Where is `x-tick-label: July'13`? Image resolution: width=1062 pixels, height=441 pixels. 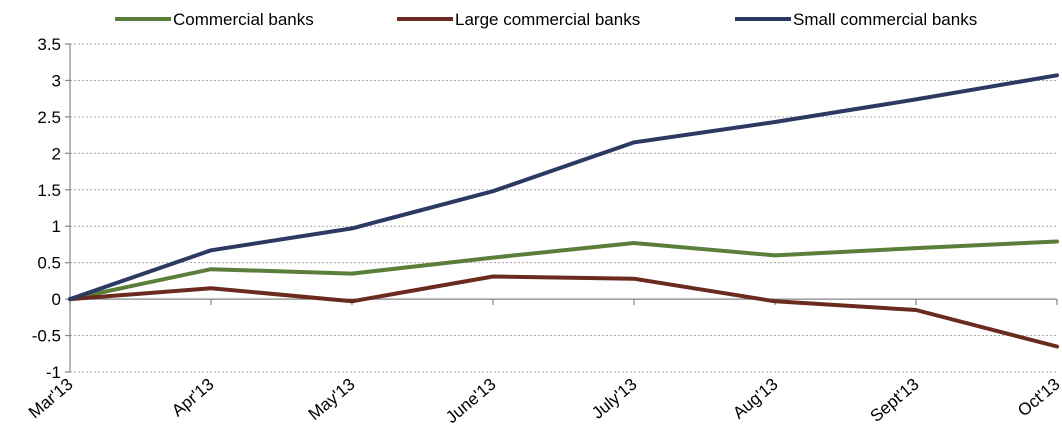 x-tick-label: July'13 is located at coordinates (614, 399).